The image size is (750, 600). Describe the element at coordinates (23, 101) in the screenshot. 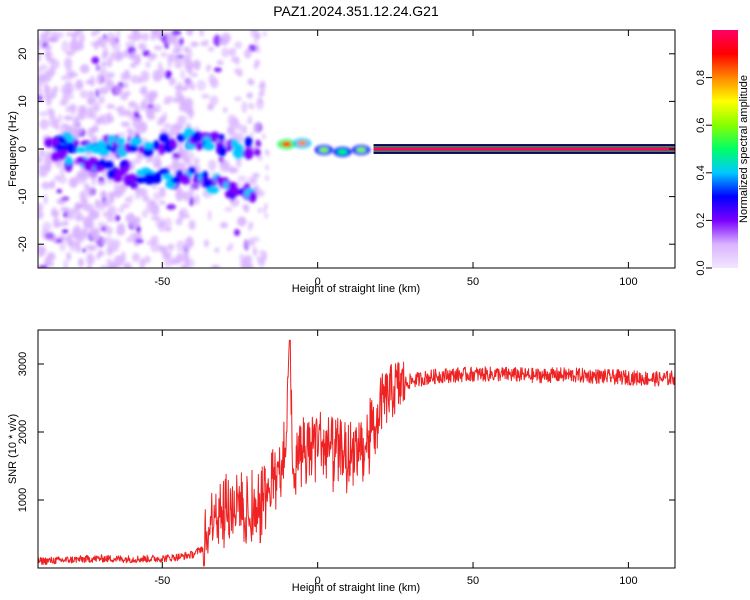

I see `y-tick-label: 10` at that location.